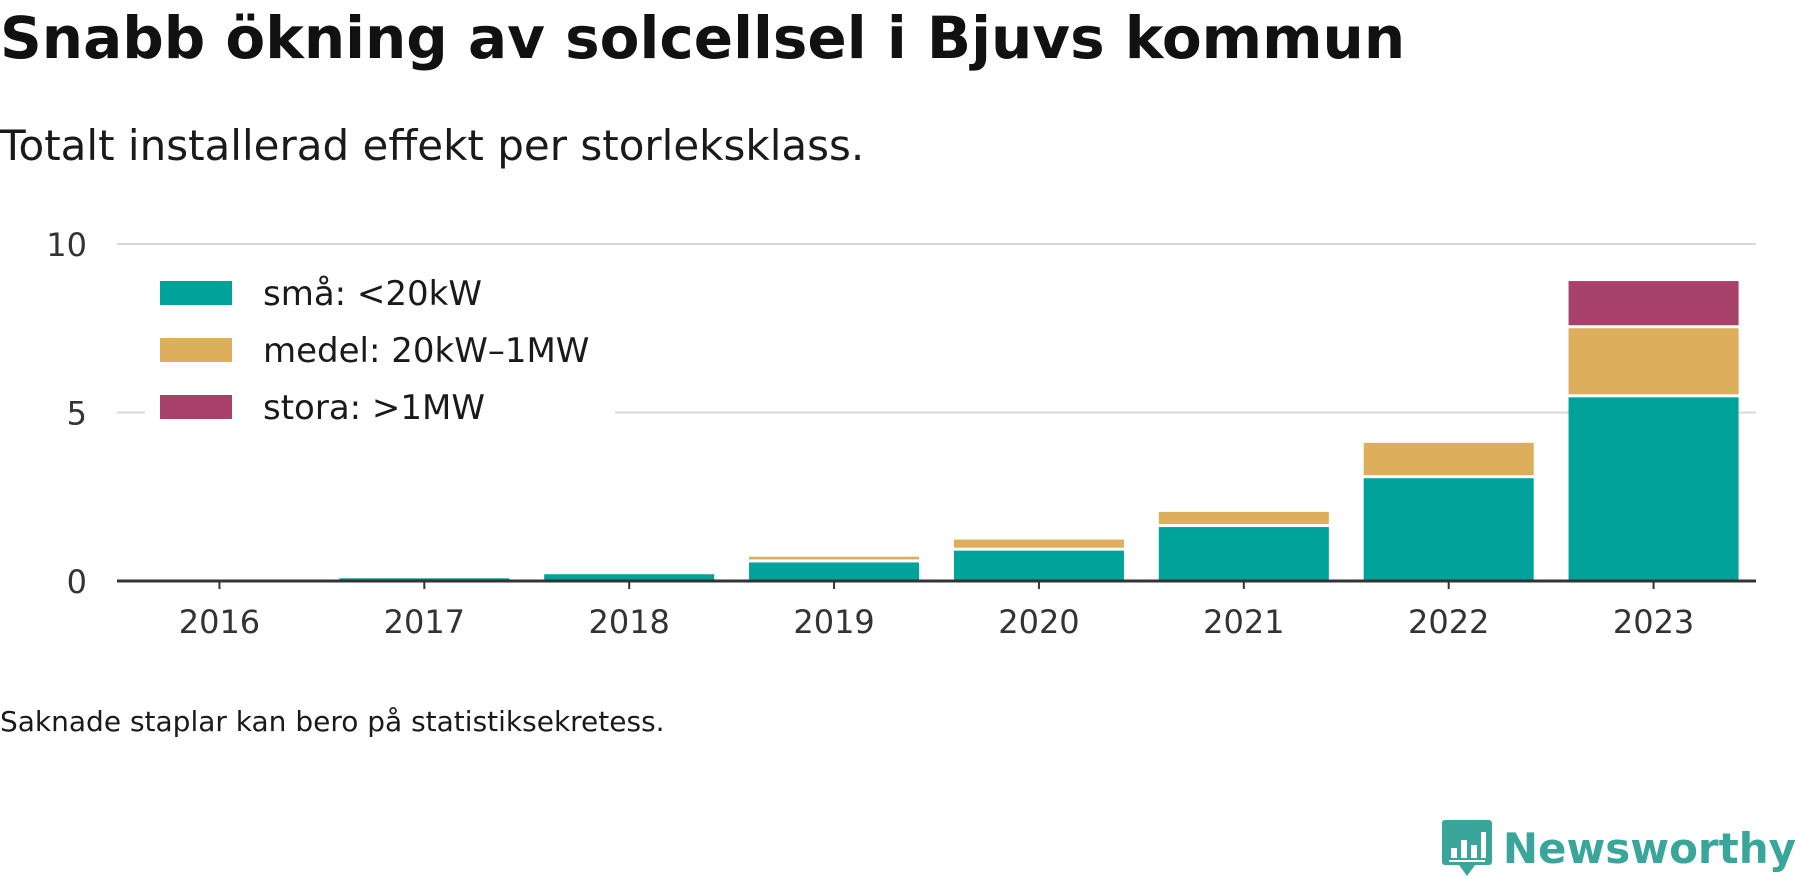  Describe the element at coordinates (833, 622) in the screenshot. I see `x-tick-label: 2019` at that location.